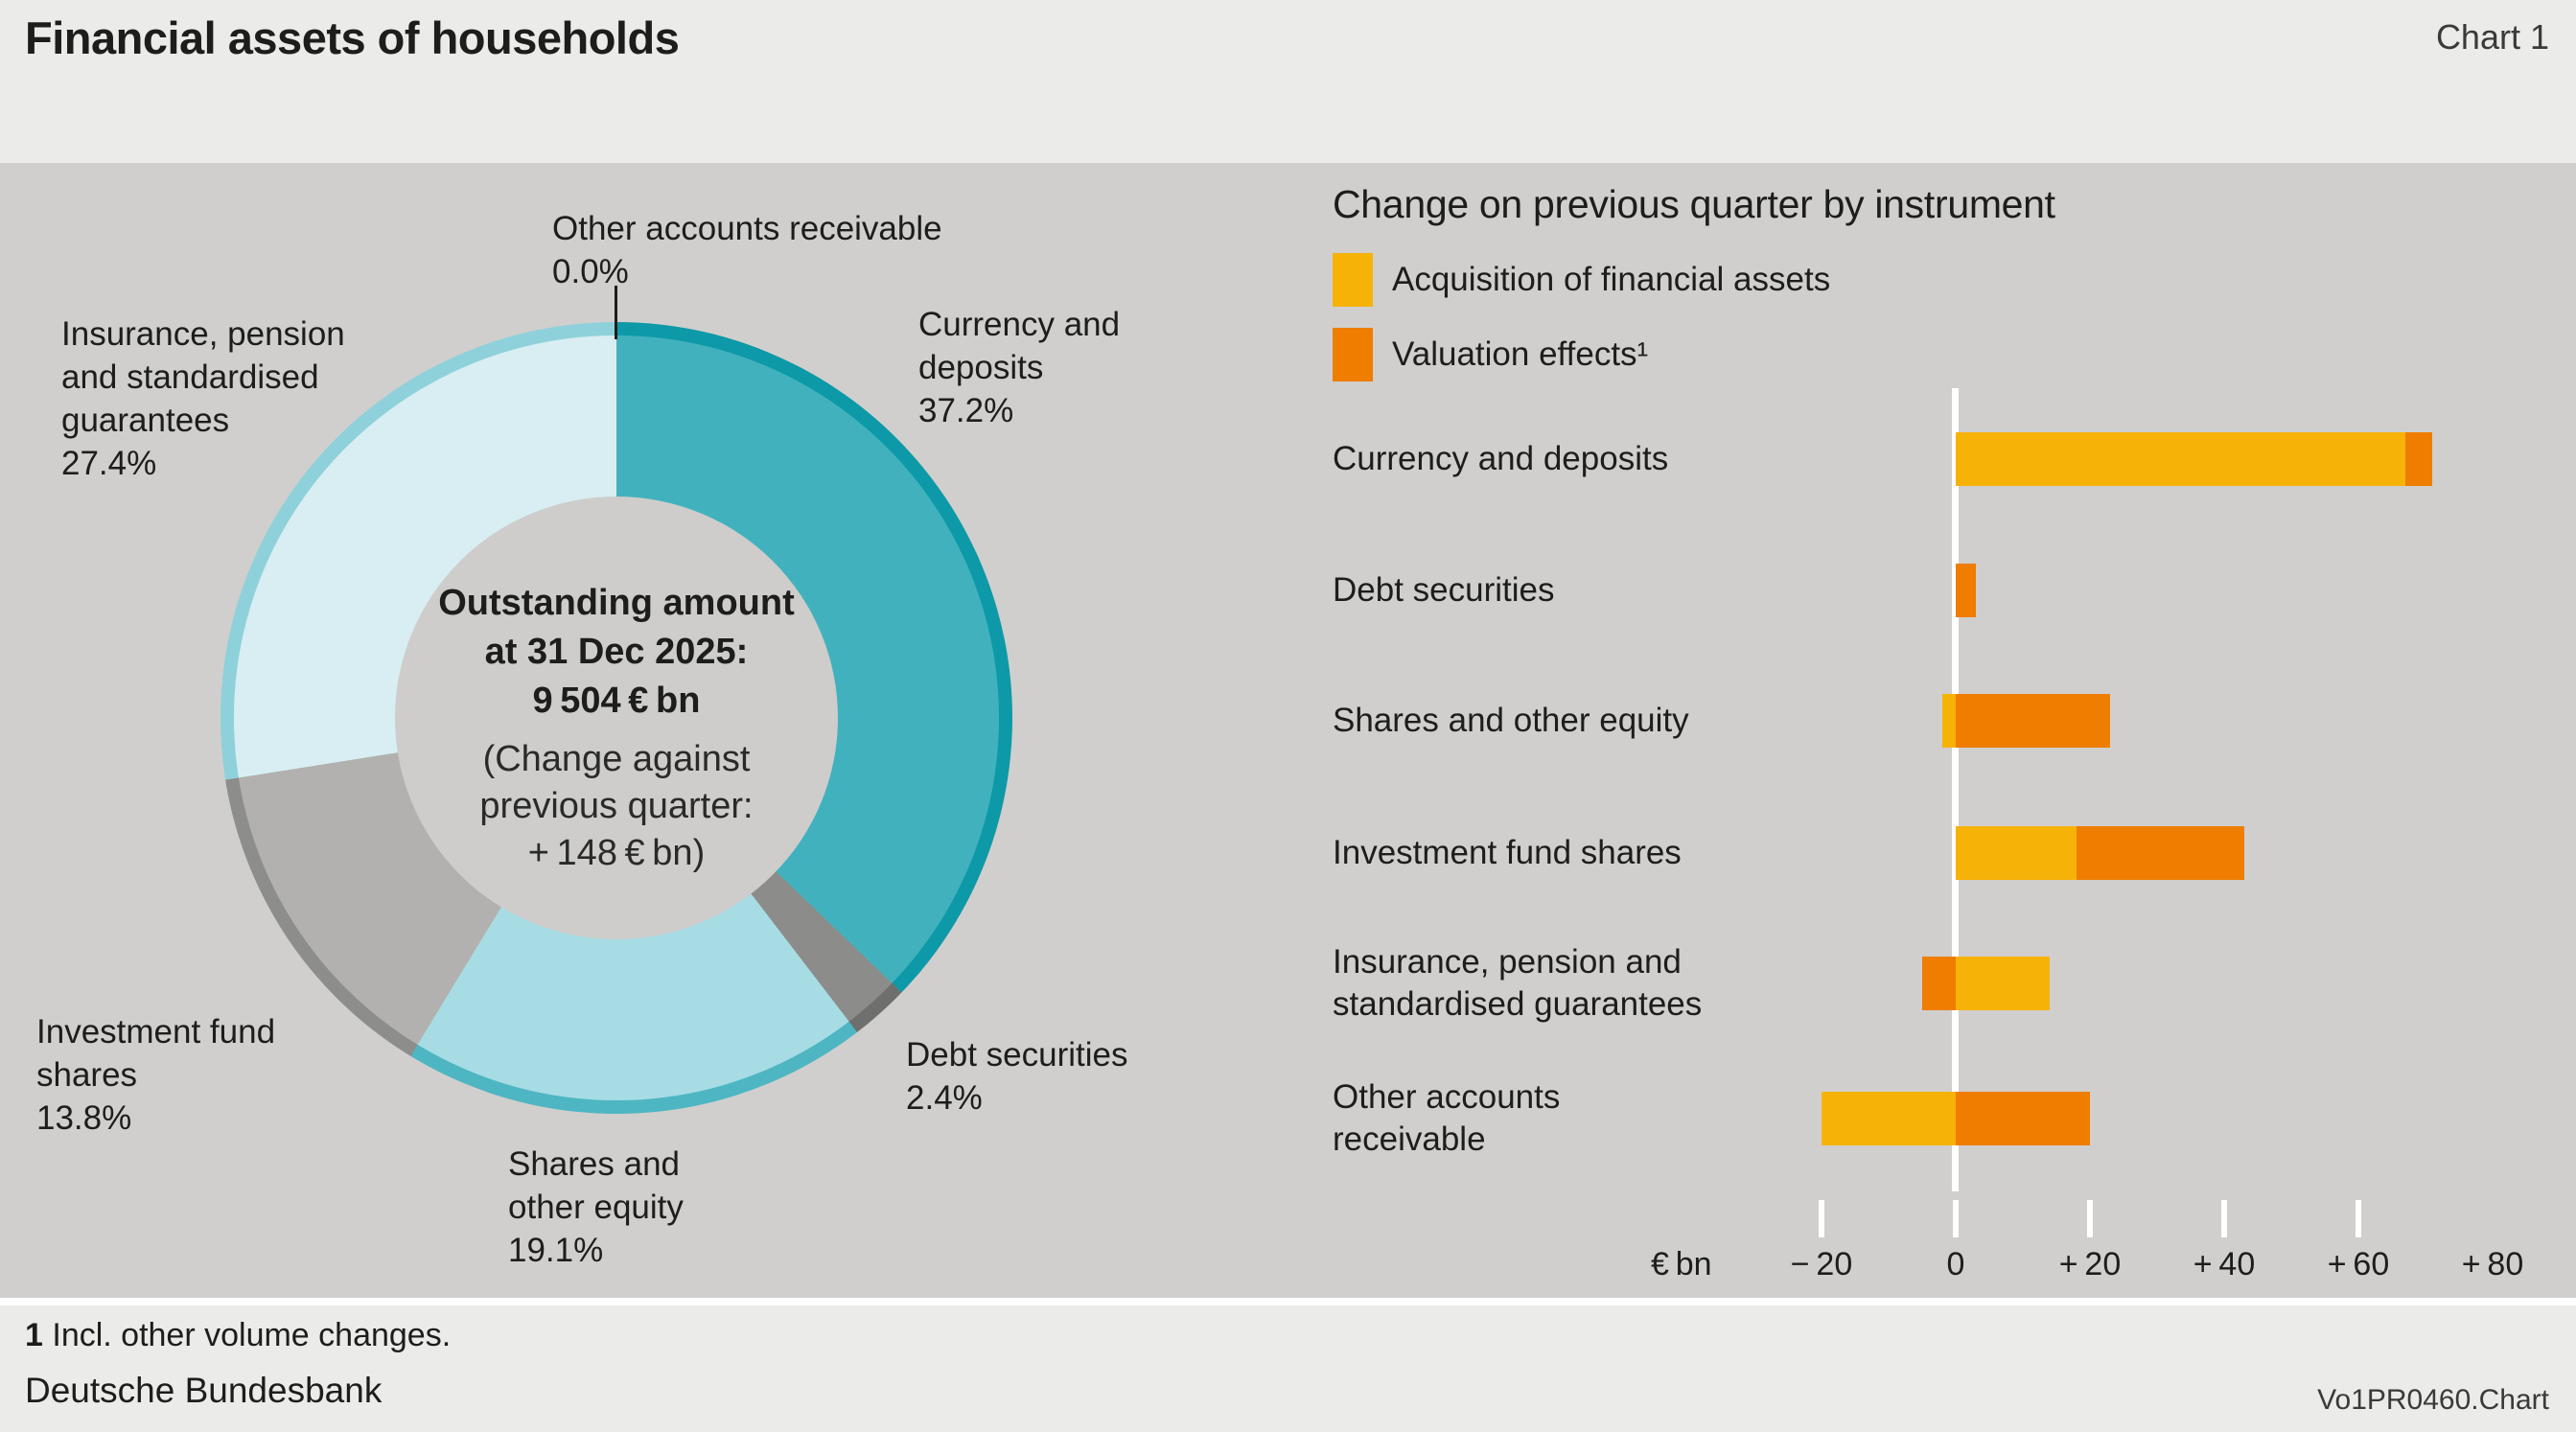 This screenshot has height=1432, width=2576. What do you see at coordinates (1444, 590) in the screenshot?
I see `bar-row-label: Debt securities` at bounding box center [1444, 590].